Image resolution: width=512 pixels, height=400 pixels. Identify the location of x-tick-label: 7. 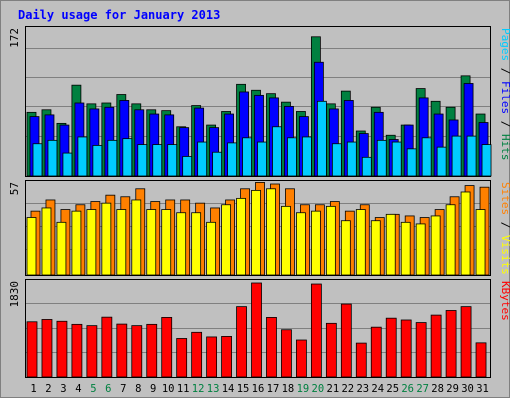
(123, 389).